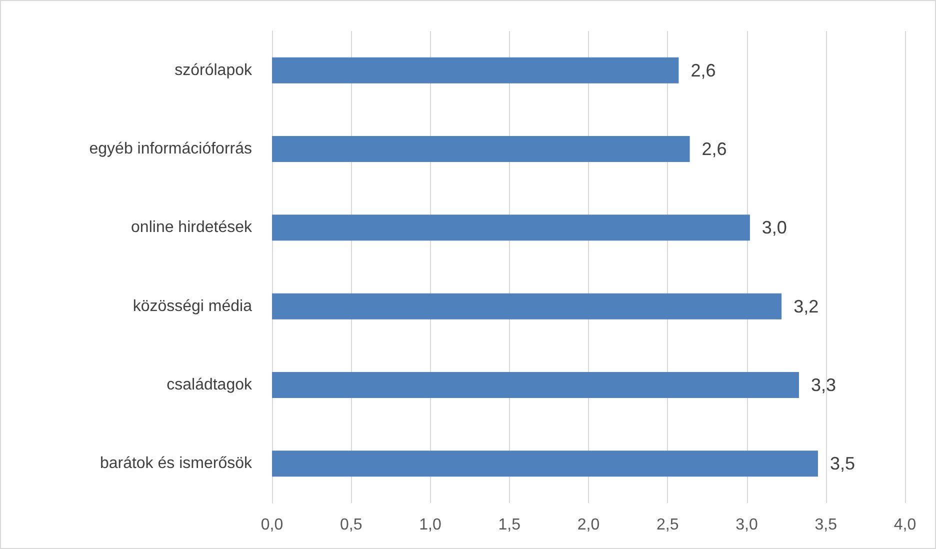 The image size is (936, 549). Describe the element at coordinates (588, 525) in the screenshot. I see `x-tick-label: 2,0` at that location.